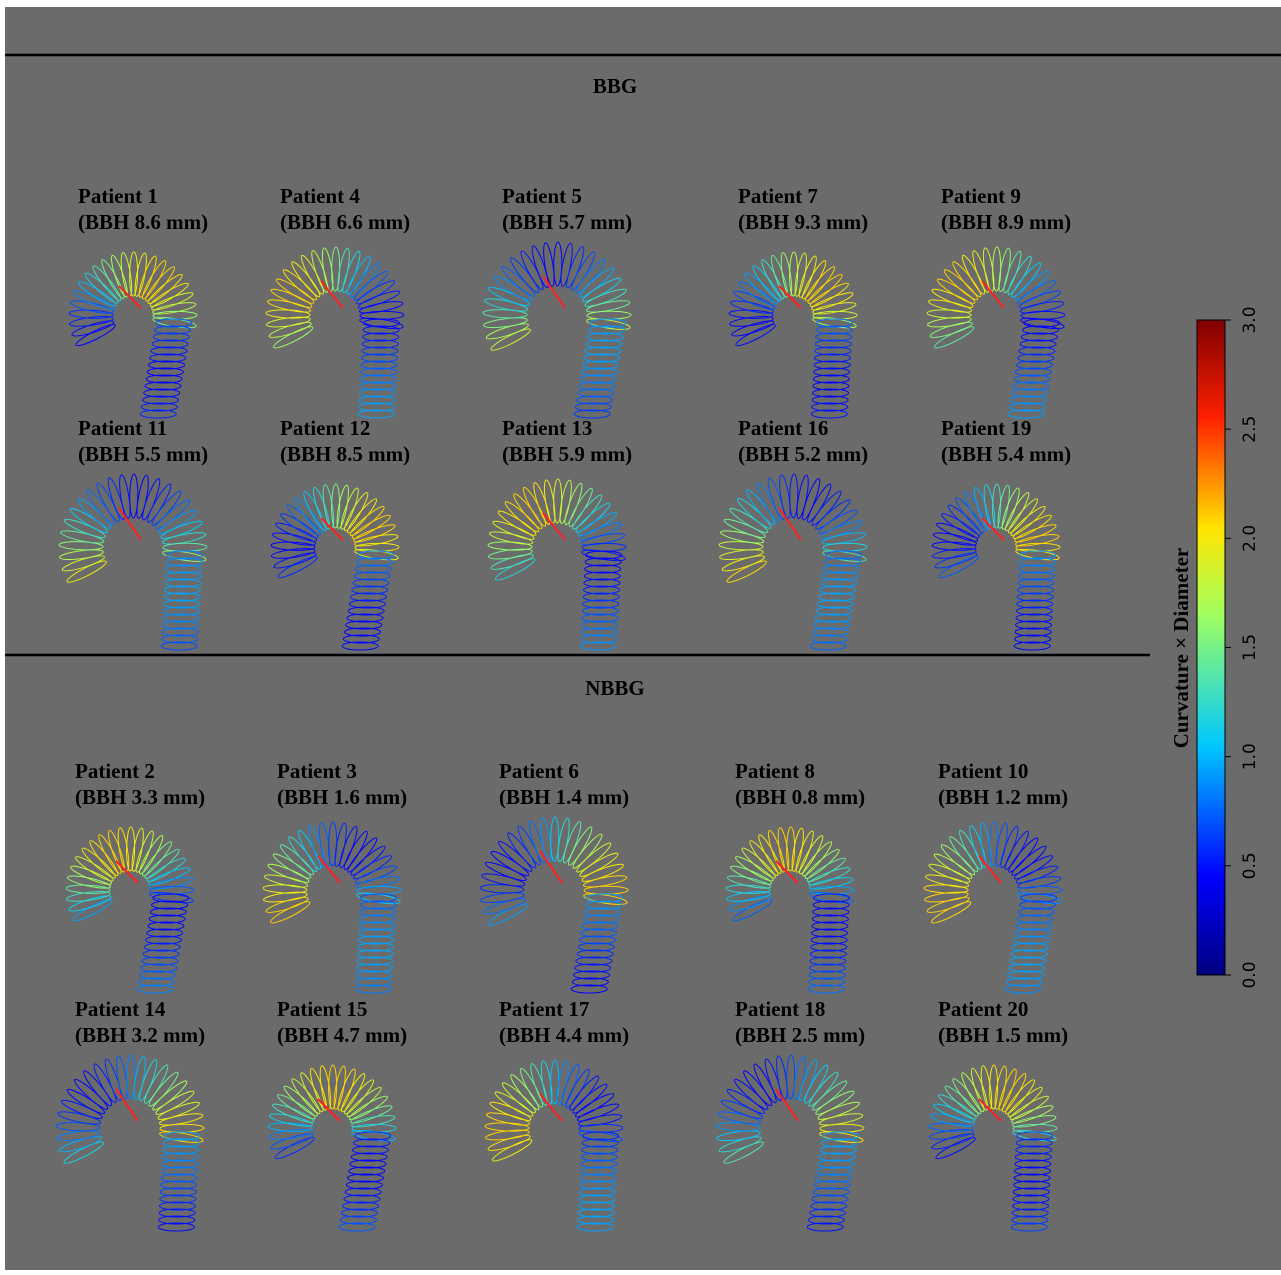  What do you see at coordinates (140, 1035) in the screenshot?
I see `patient-bbh: (BBH 3.2 mm)` at bounding box center [140, 1035].